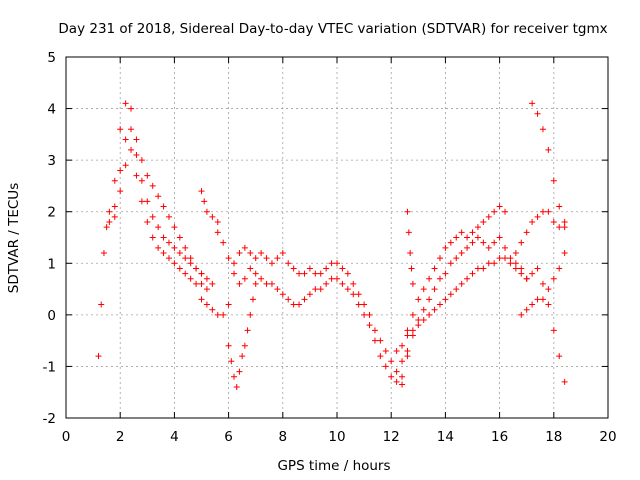 The image size is (640, 480). Describe the element at coordinates (410, 247) in the screenshot. I see `series-track-k` at that location.